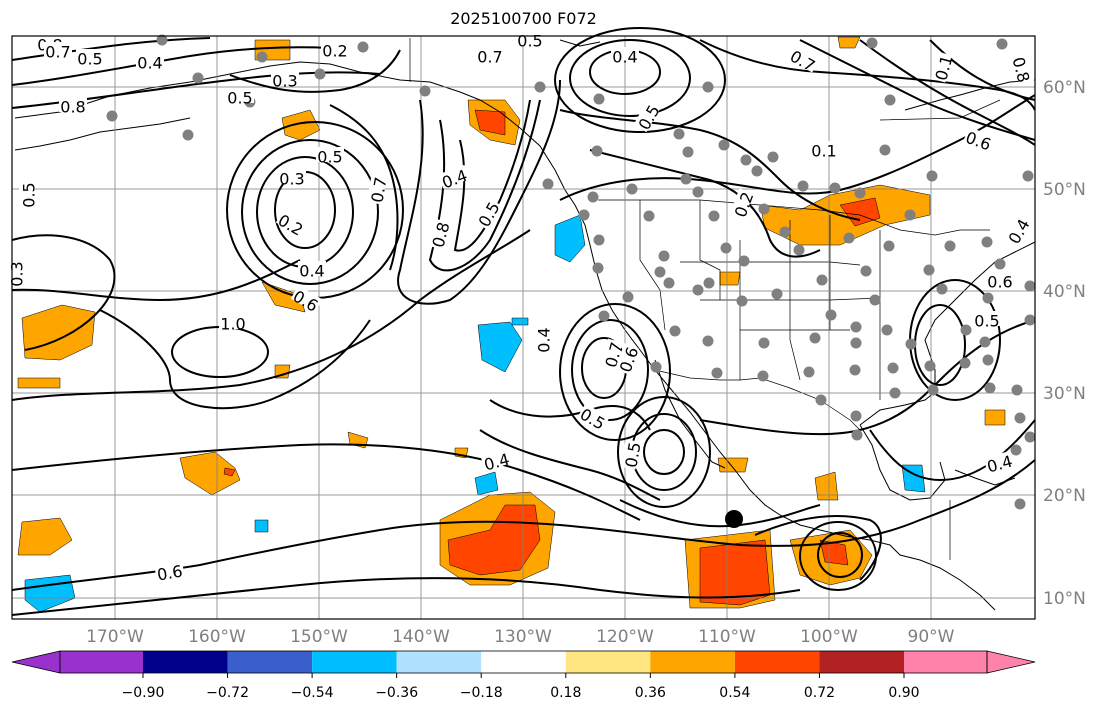  Describe the element at coordinates (819, 693) in the screenshot. I see `colorbar-tick-label: 0.72` at that location.